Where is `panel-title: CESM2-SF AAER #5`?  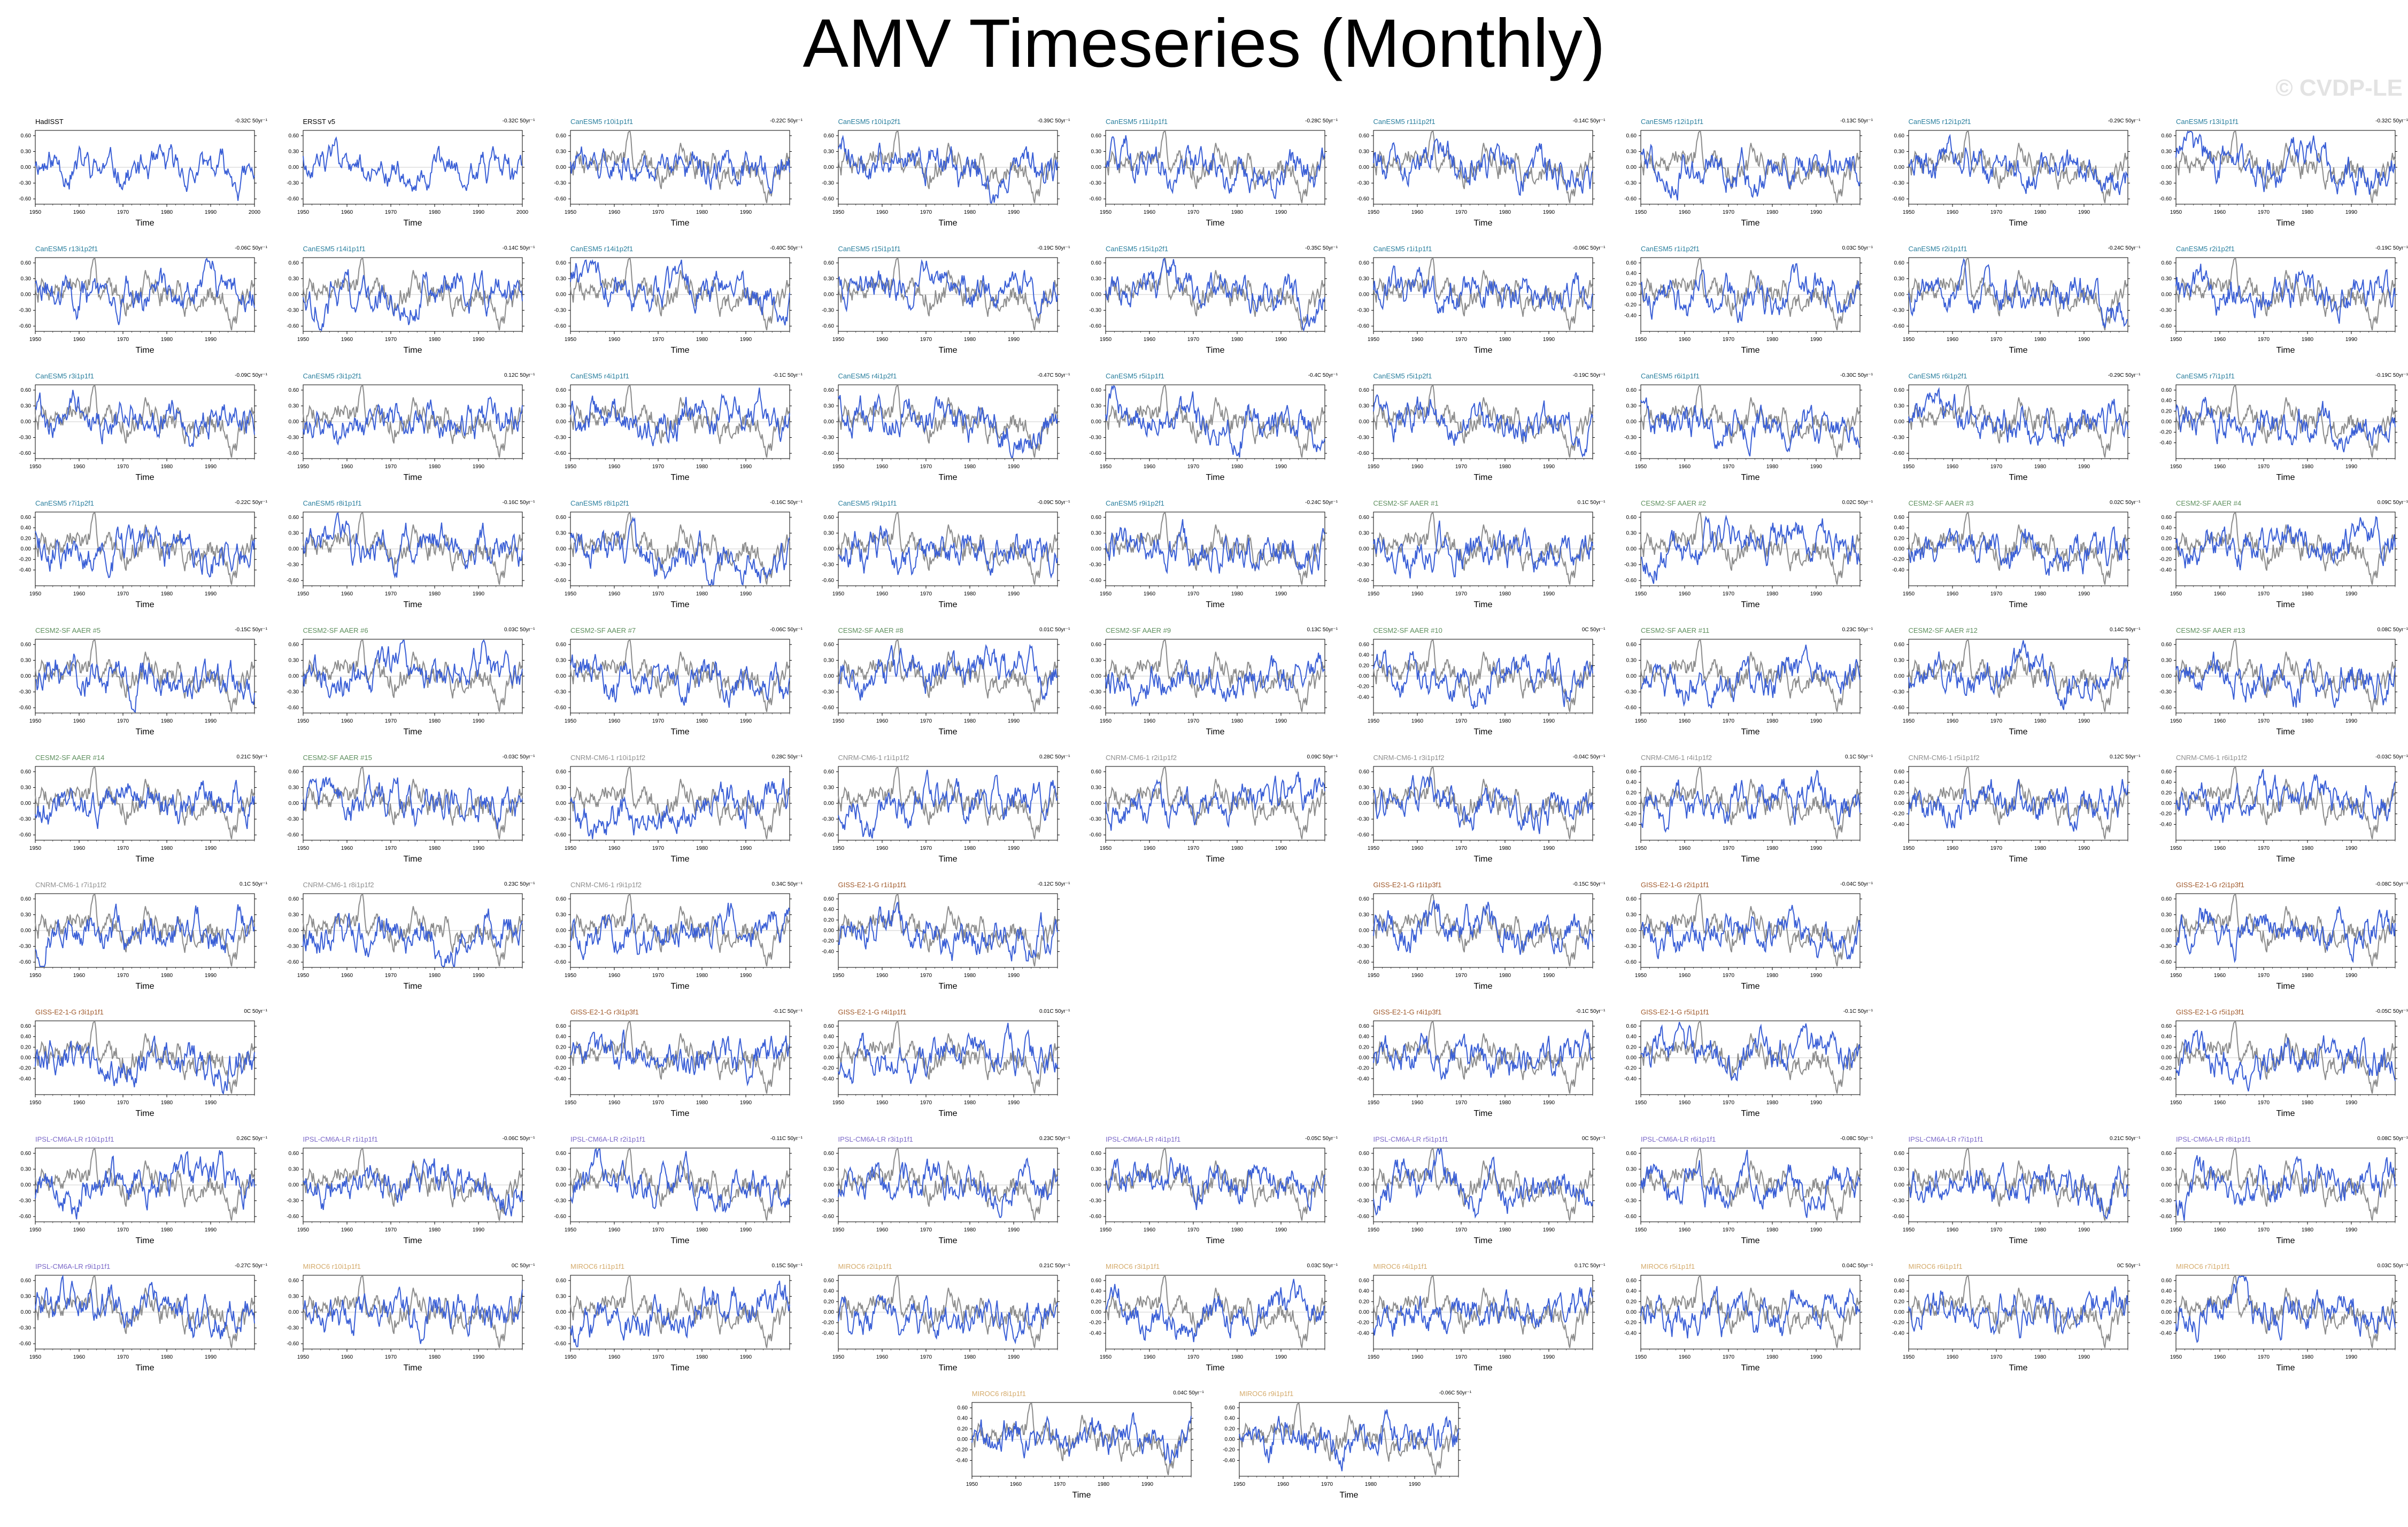 panel-title: CESM2-SF AAER #5 is located at coordinates (68, 630).